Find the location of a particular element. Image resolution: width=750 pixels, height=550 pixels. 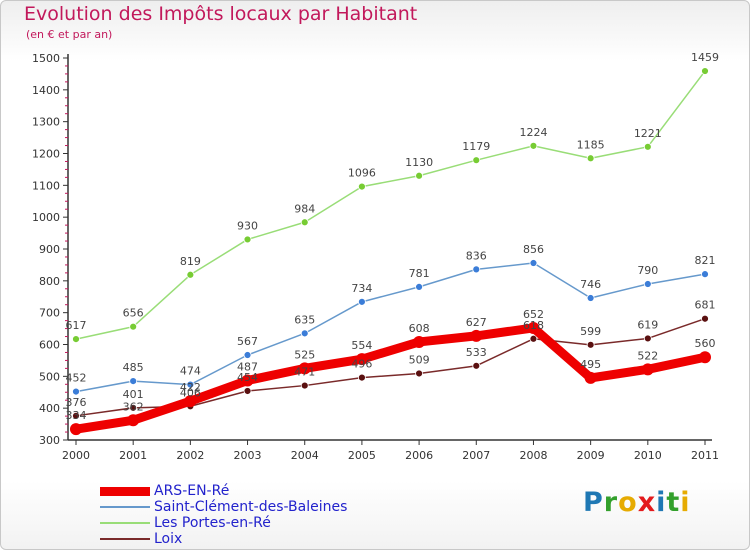

x-tick-label: 2010 is located at coordinates (648, 455).